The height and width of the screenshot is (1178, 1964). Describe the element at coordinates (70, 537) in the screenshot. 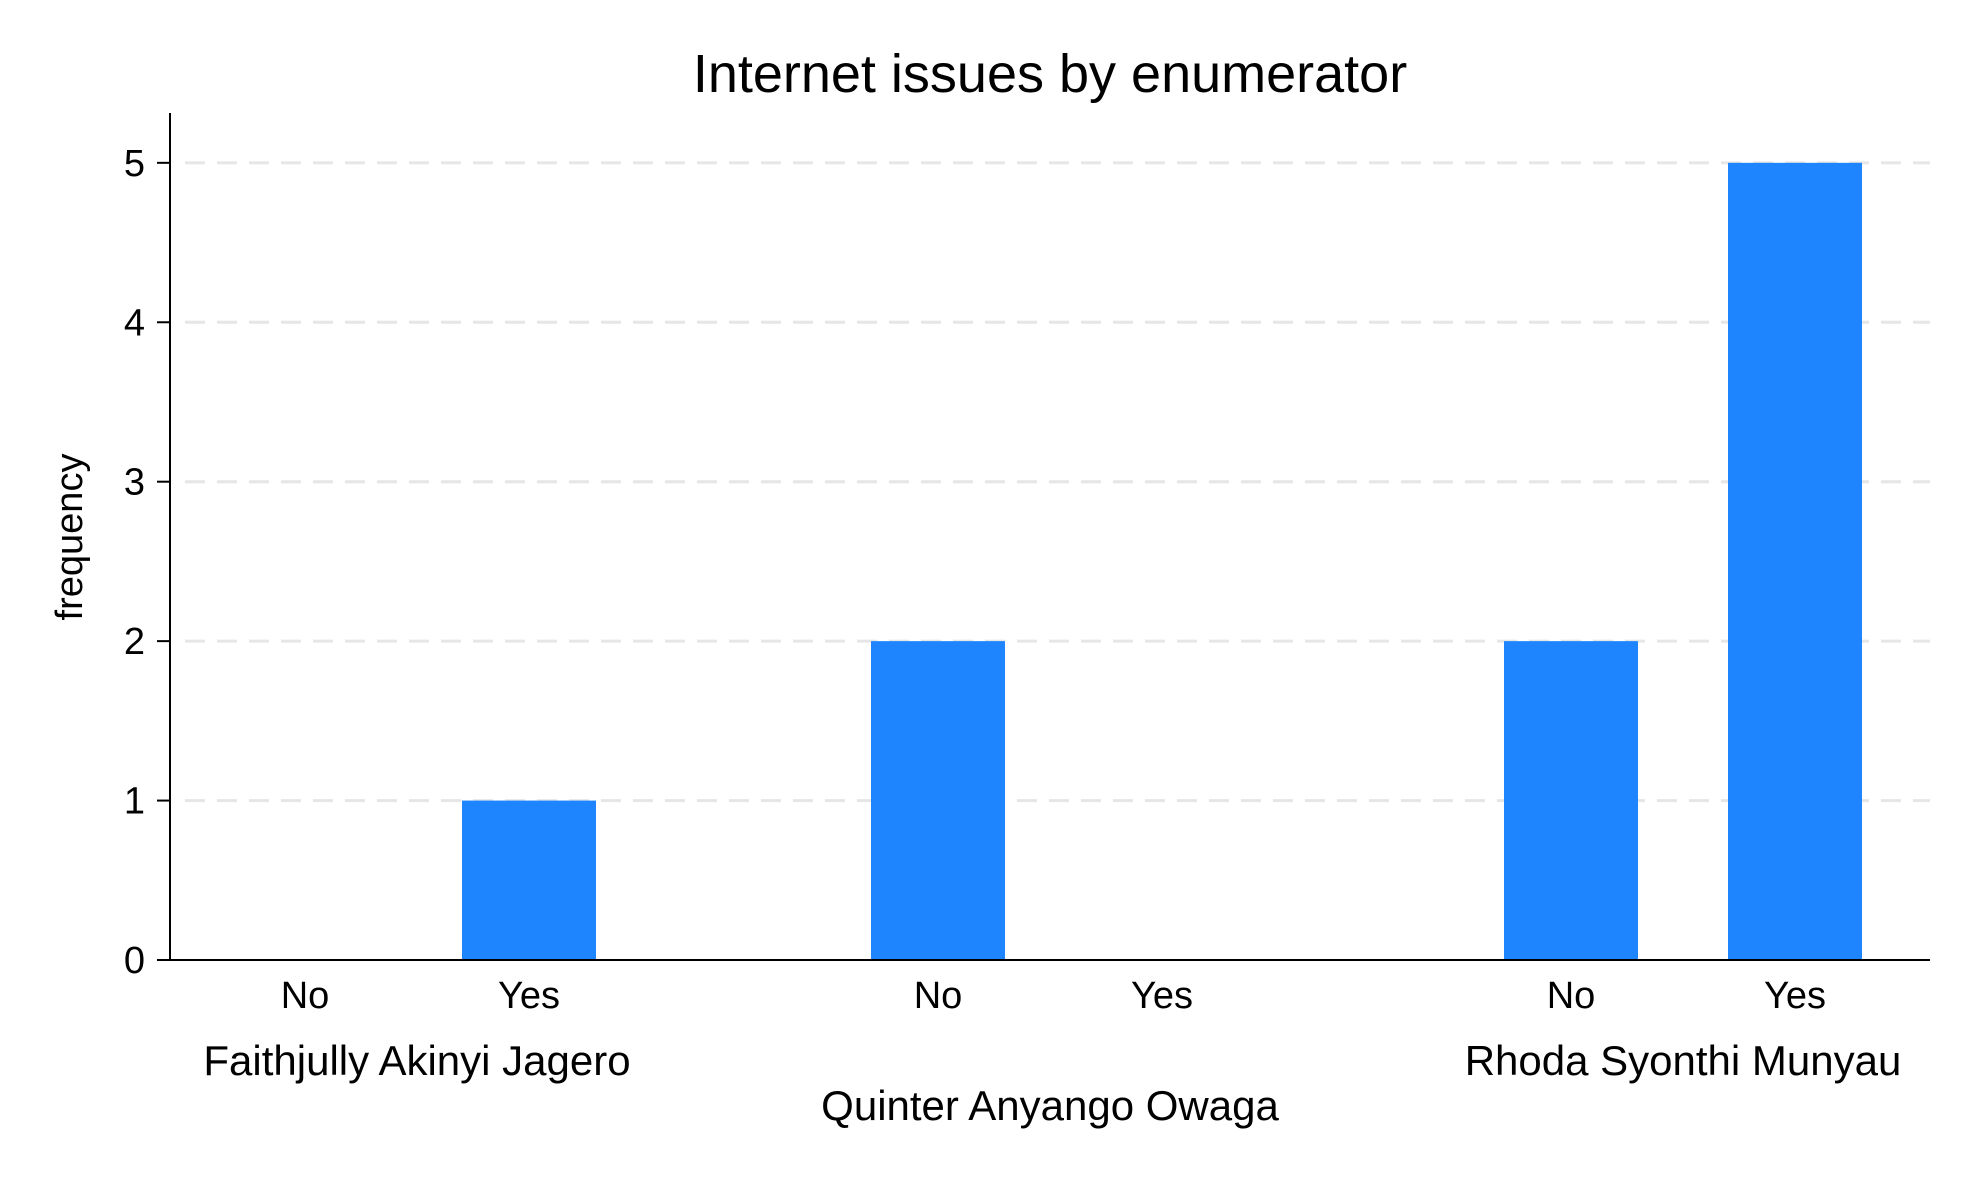

I see `y-axis-title: frequency` at that location.